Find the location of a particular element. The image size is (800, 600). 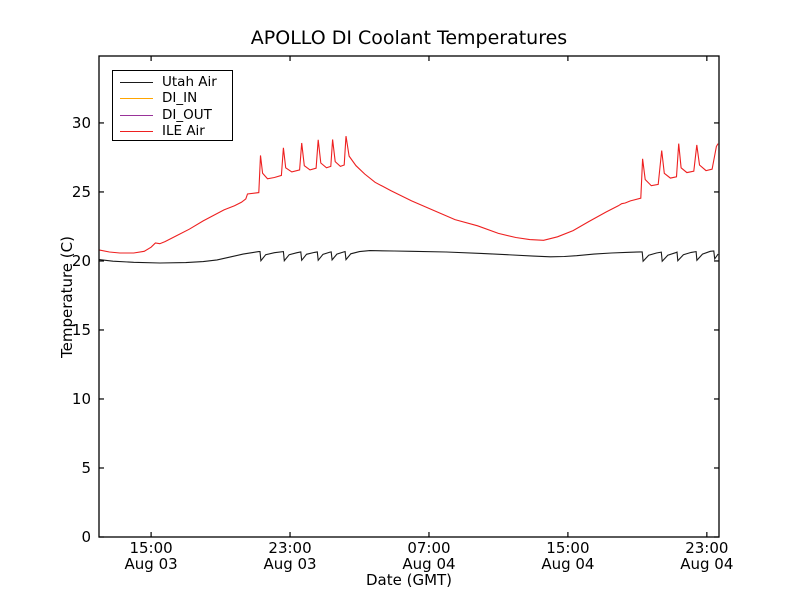

legend: Utah Air DI_IN DI_OUT ILE Air is located at coordinates (172, 105).